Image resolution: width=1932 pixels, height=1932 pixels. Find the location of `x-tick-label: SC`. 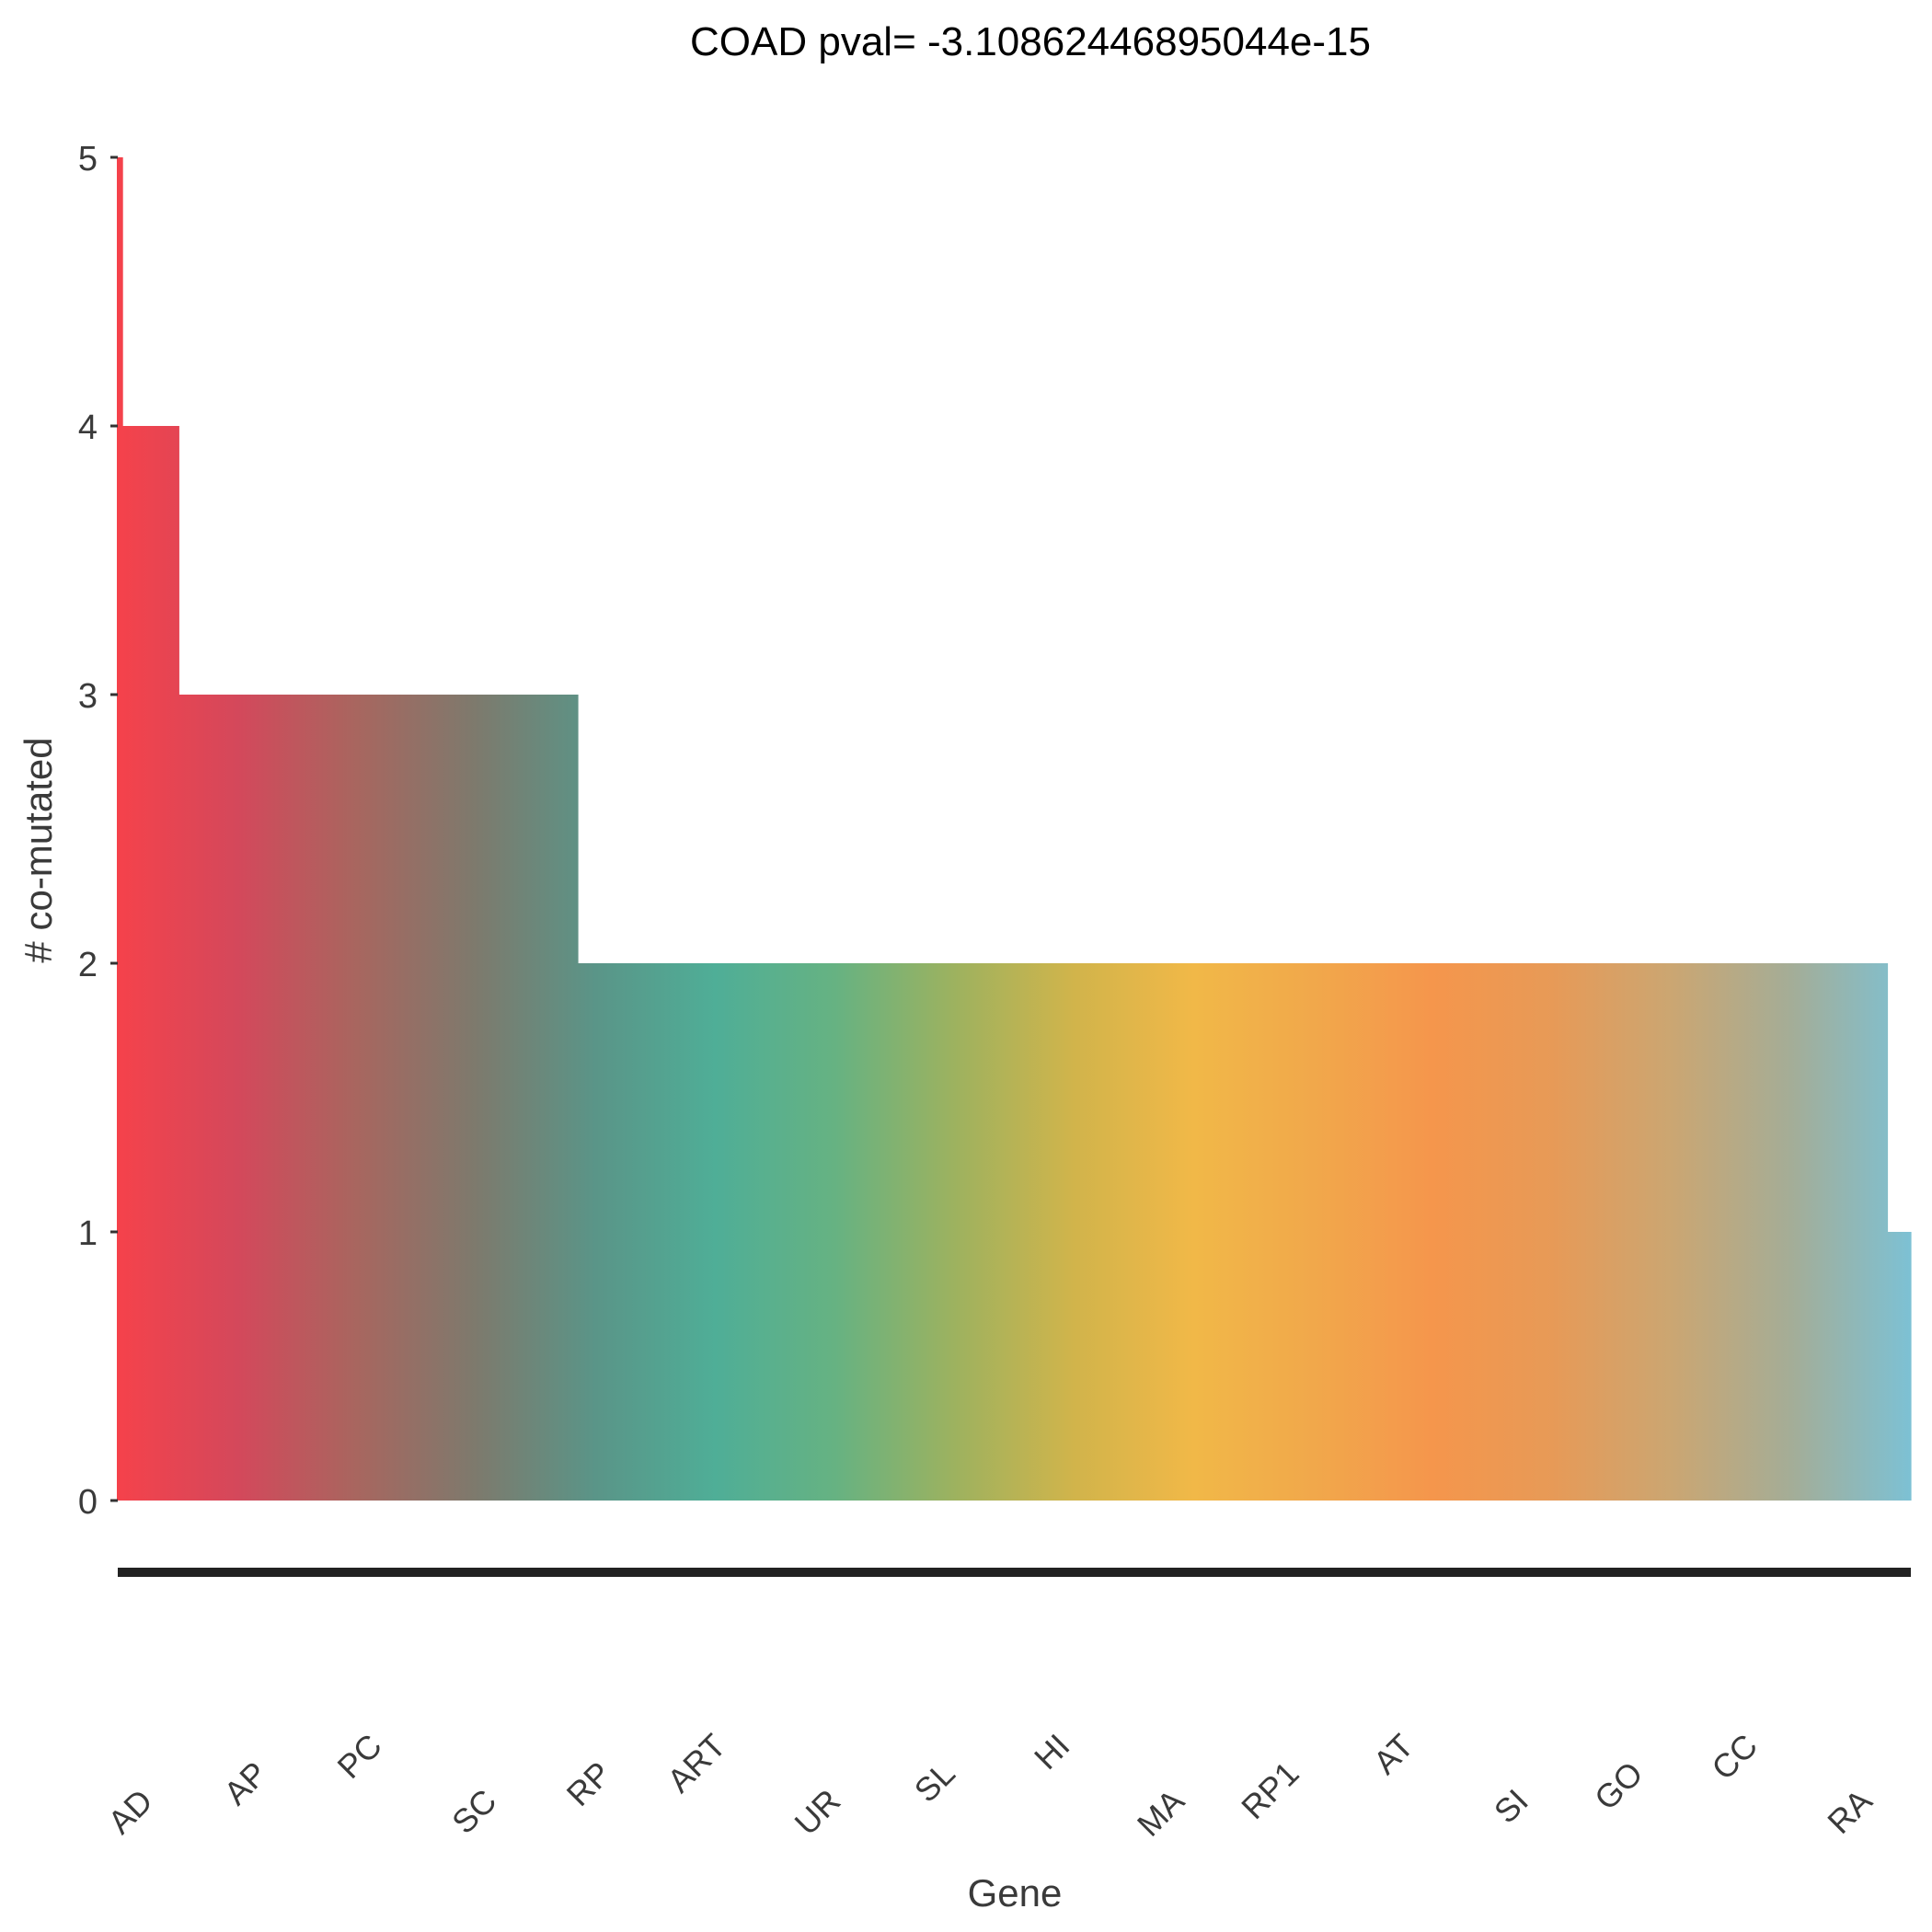

x-tick-label: SC is located at coordinates (473, 1811).